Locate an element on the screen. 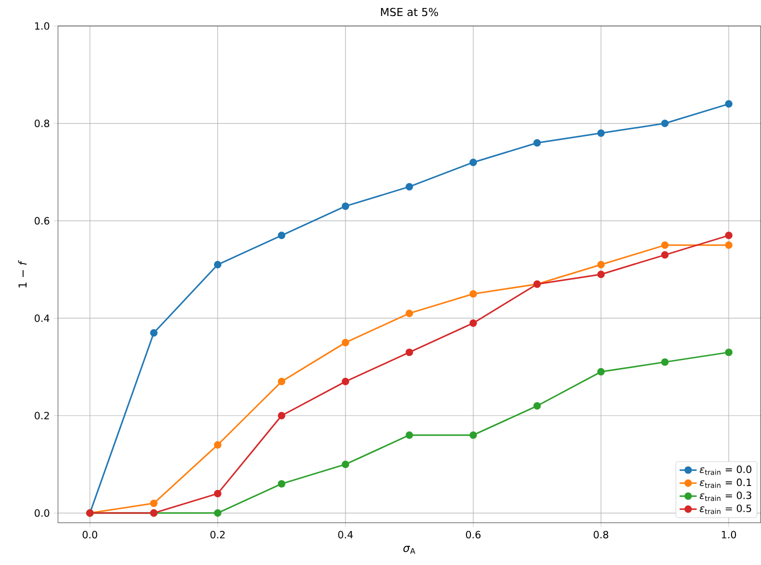 The height and width of the screenshot is (565, 761). legend-label: ε$_{train}$ = 0.1 is located at coordinates (726, 483).